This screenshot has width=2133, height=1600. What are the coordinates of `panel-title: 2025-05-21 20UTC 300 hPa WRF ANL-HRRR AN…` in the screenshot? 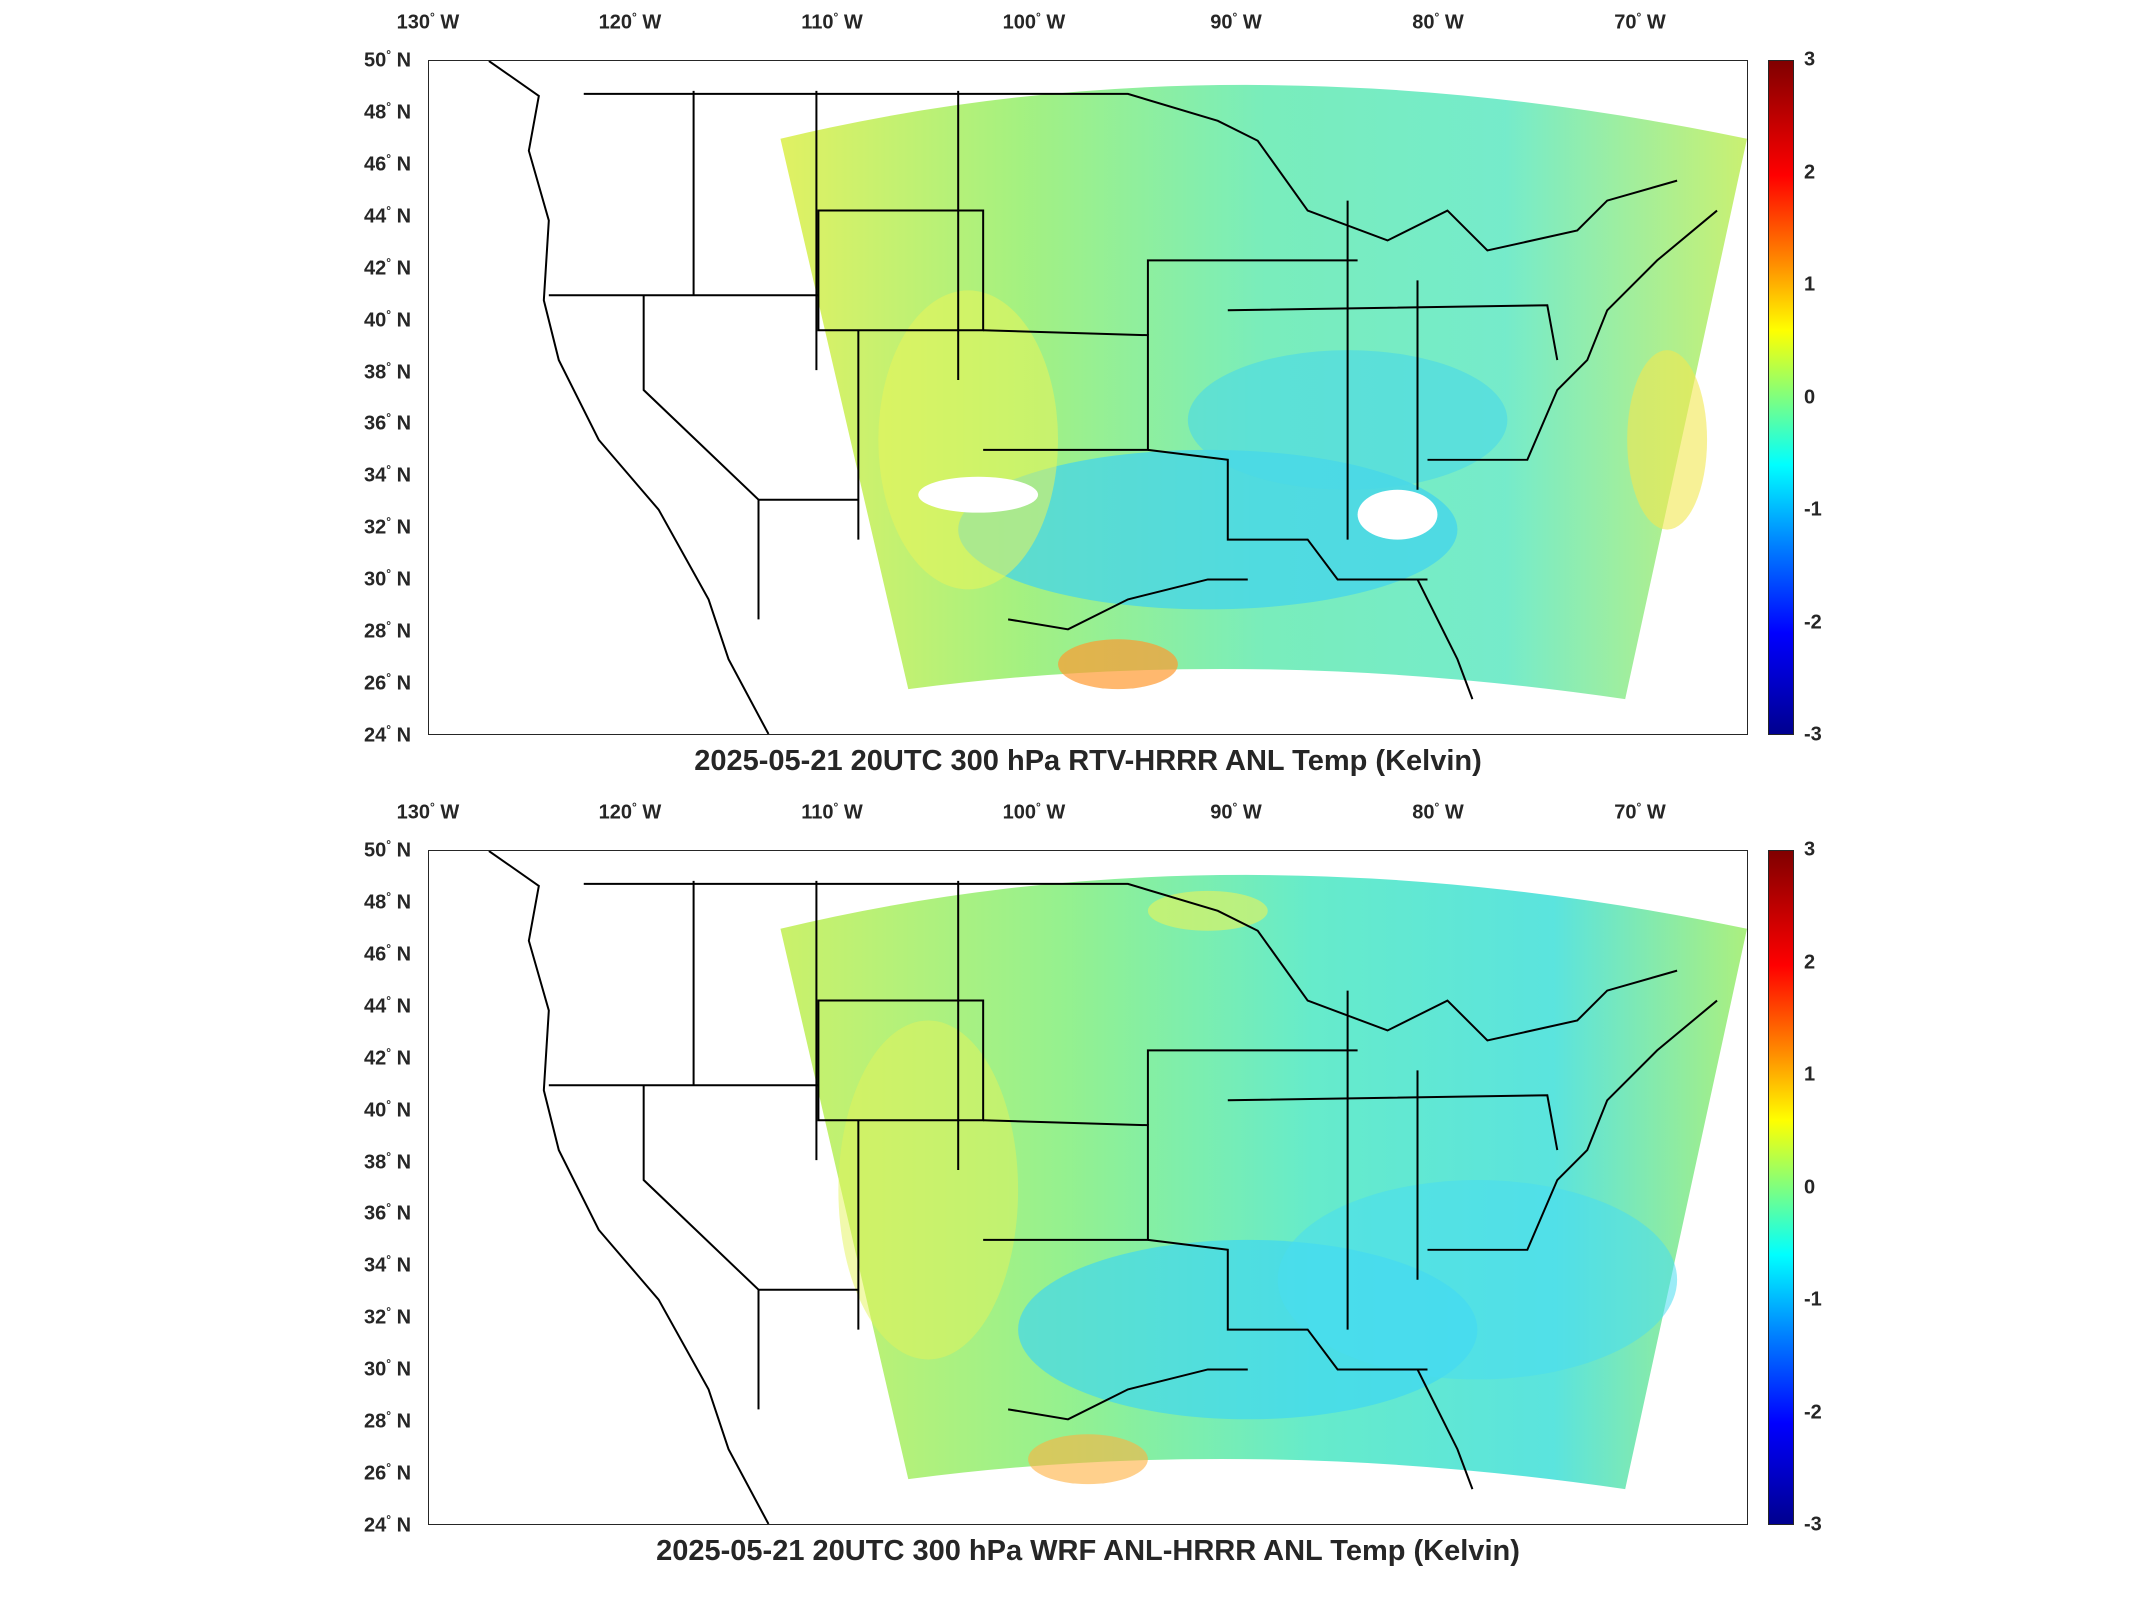 It's located at (1088, 1551).